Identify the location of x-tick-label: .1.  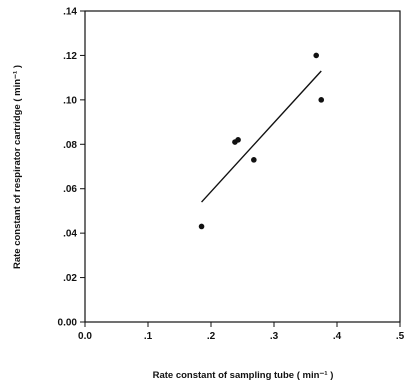
(148, 336).